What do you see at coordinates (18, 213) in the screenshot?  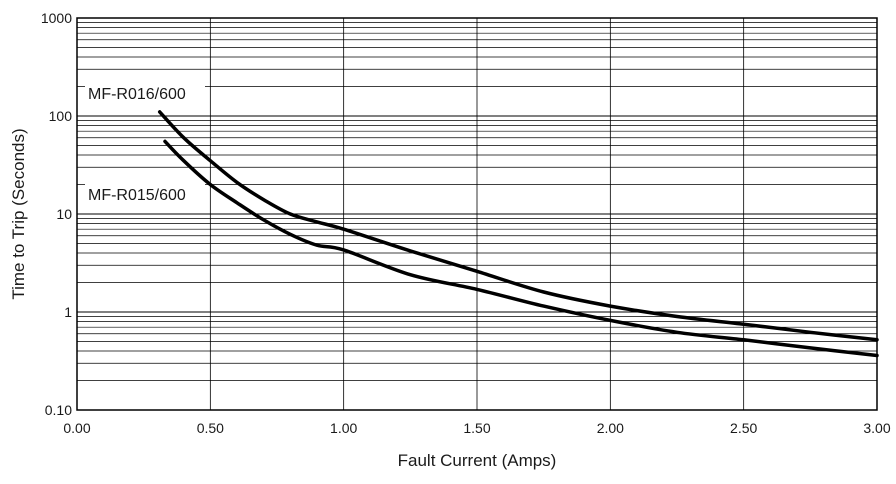 I see `y-axis-title: Time to Trip (Seconds)` at bounding box center [18, 213].